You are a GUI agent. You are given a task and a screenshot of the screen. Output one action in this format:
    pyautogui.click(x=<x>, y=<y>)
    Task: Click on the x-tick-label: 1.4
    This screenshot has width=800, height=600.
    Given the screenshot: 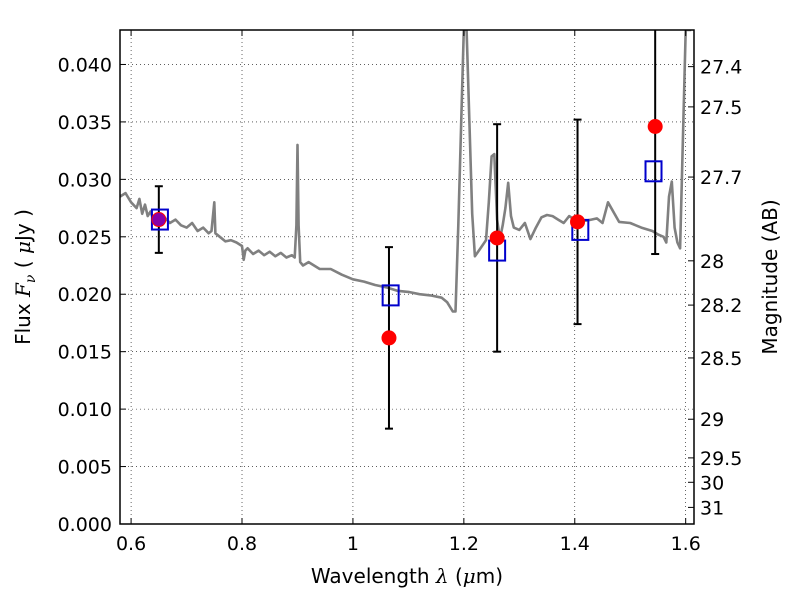 What is the action you would take?
    pyautogui.click(x=575, y=544)
    